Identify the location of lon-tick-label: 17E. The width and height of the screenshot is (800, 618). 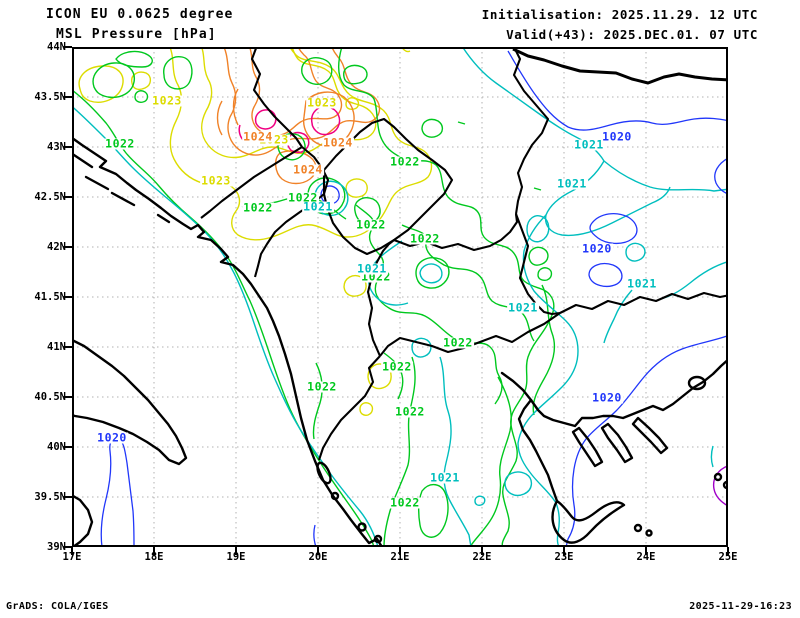
(72, 557).